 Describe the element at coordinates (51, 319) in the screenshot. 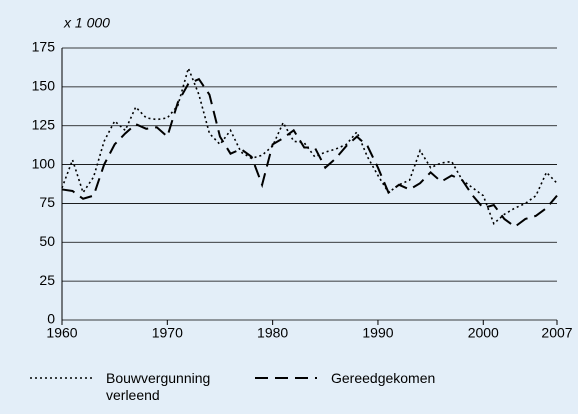

I see `y-tick-label: 0` at that location.